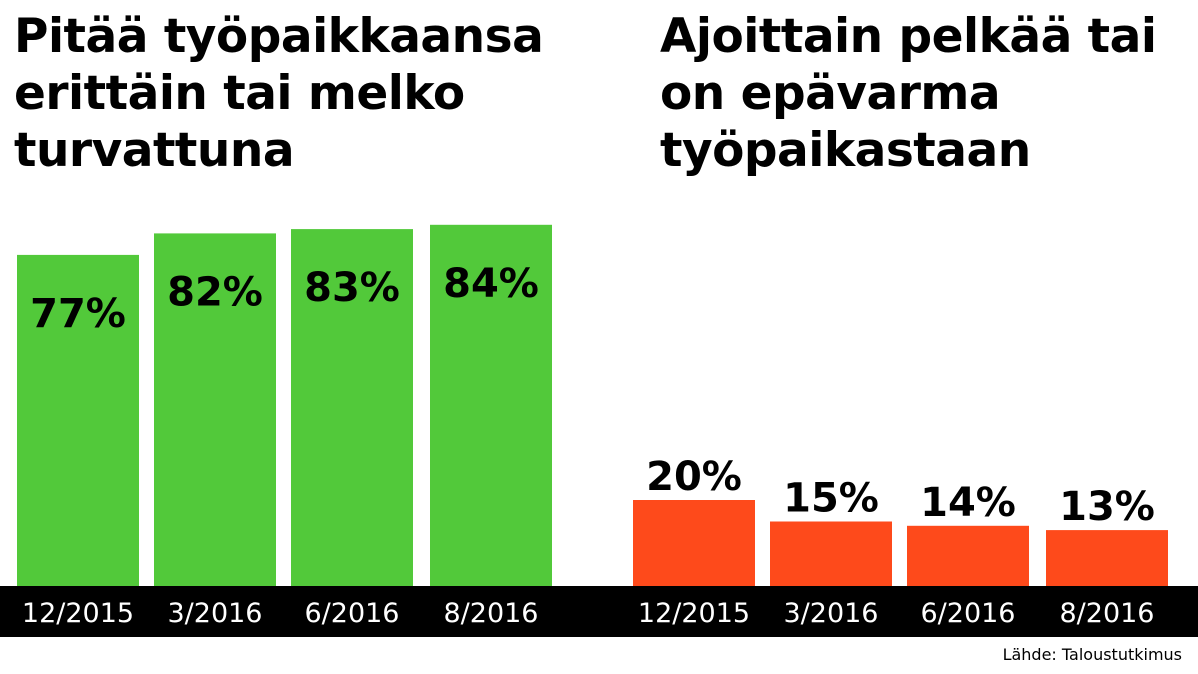 The height and width of the screenshot is (674, 1198). What do you see at coordinates (694, 613) in the screenshot?
I see `category-label-right-0: 12/2015` at bounding box center [694, 613].